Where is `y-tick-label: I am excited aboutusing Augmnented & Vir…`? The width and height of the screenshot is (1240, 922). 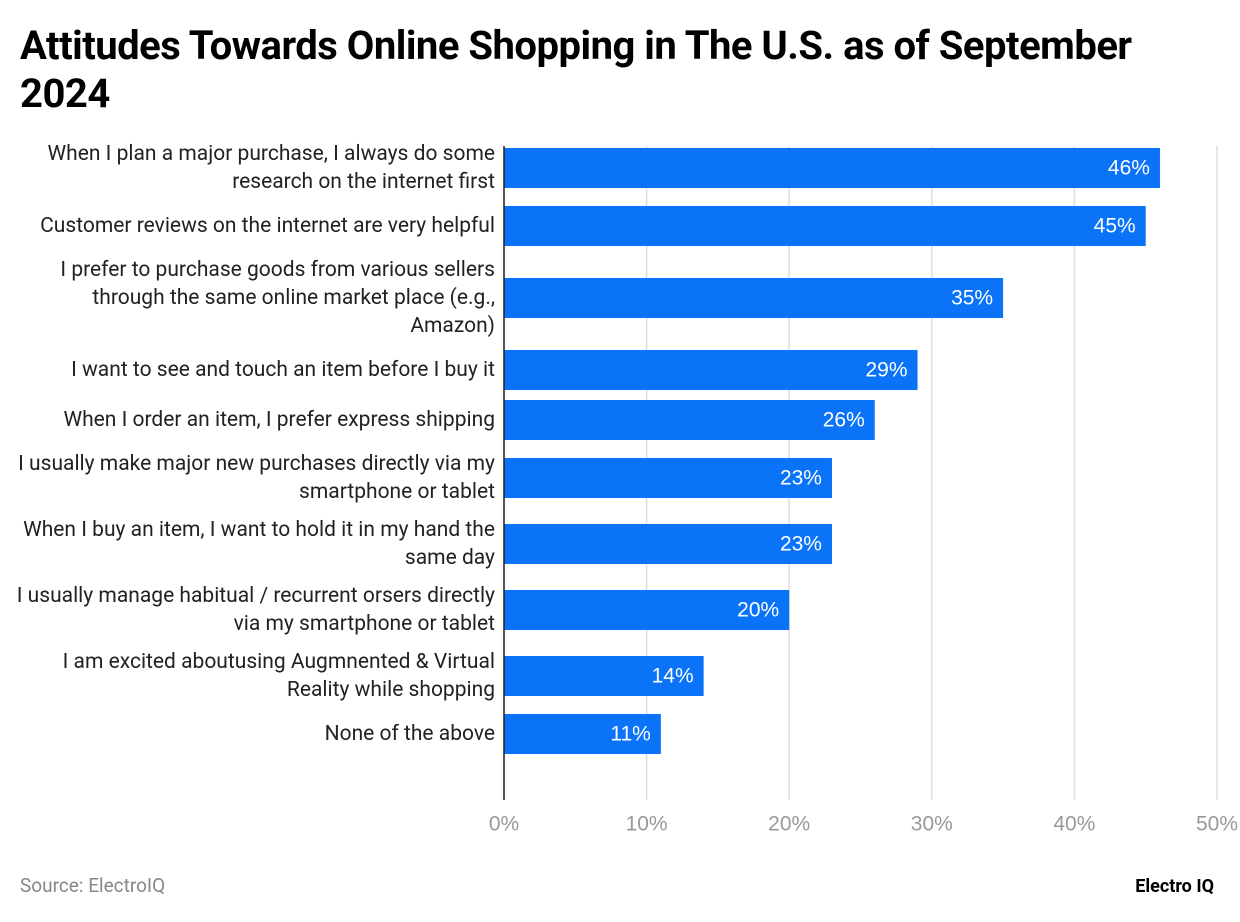
y-tick-label: I am excited aboutusing Augmnented & Vir… is located at coordinates (278, 676).